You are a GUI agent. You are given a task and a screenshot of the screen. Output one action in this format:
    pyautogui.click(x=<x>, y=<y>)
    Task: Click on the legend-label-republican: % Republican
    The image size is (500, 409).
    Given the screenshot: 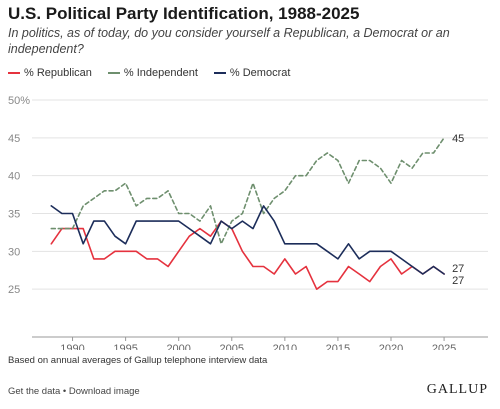 What is the action you would take?
    pyautogui.click(x=58, y=73)
    